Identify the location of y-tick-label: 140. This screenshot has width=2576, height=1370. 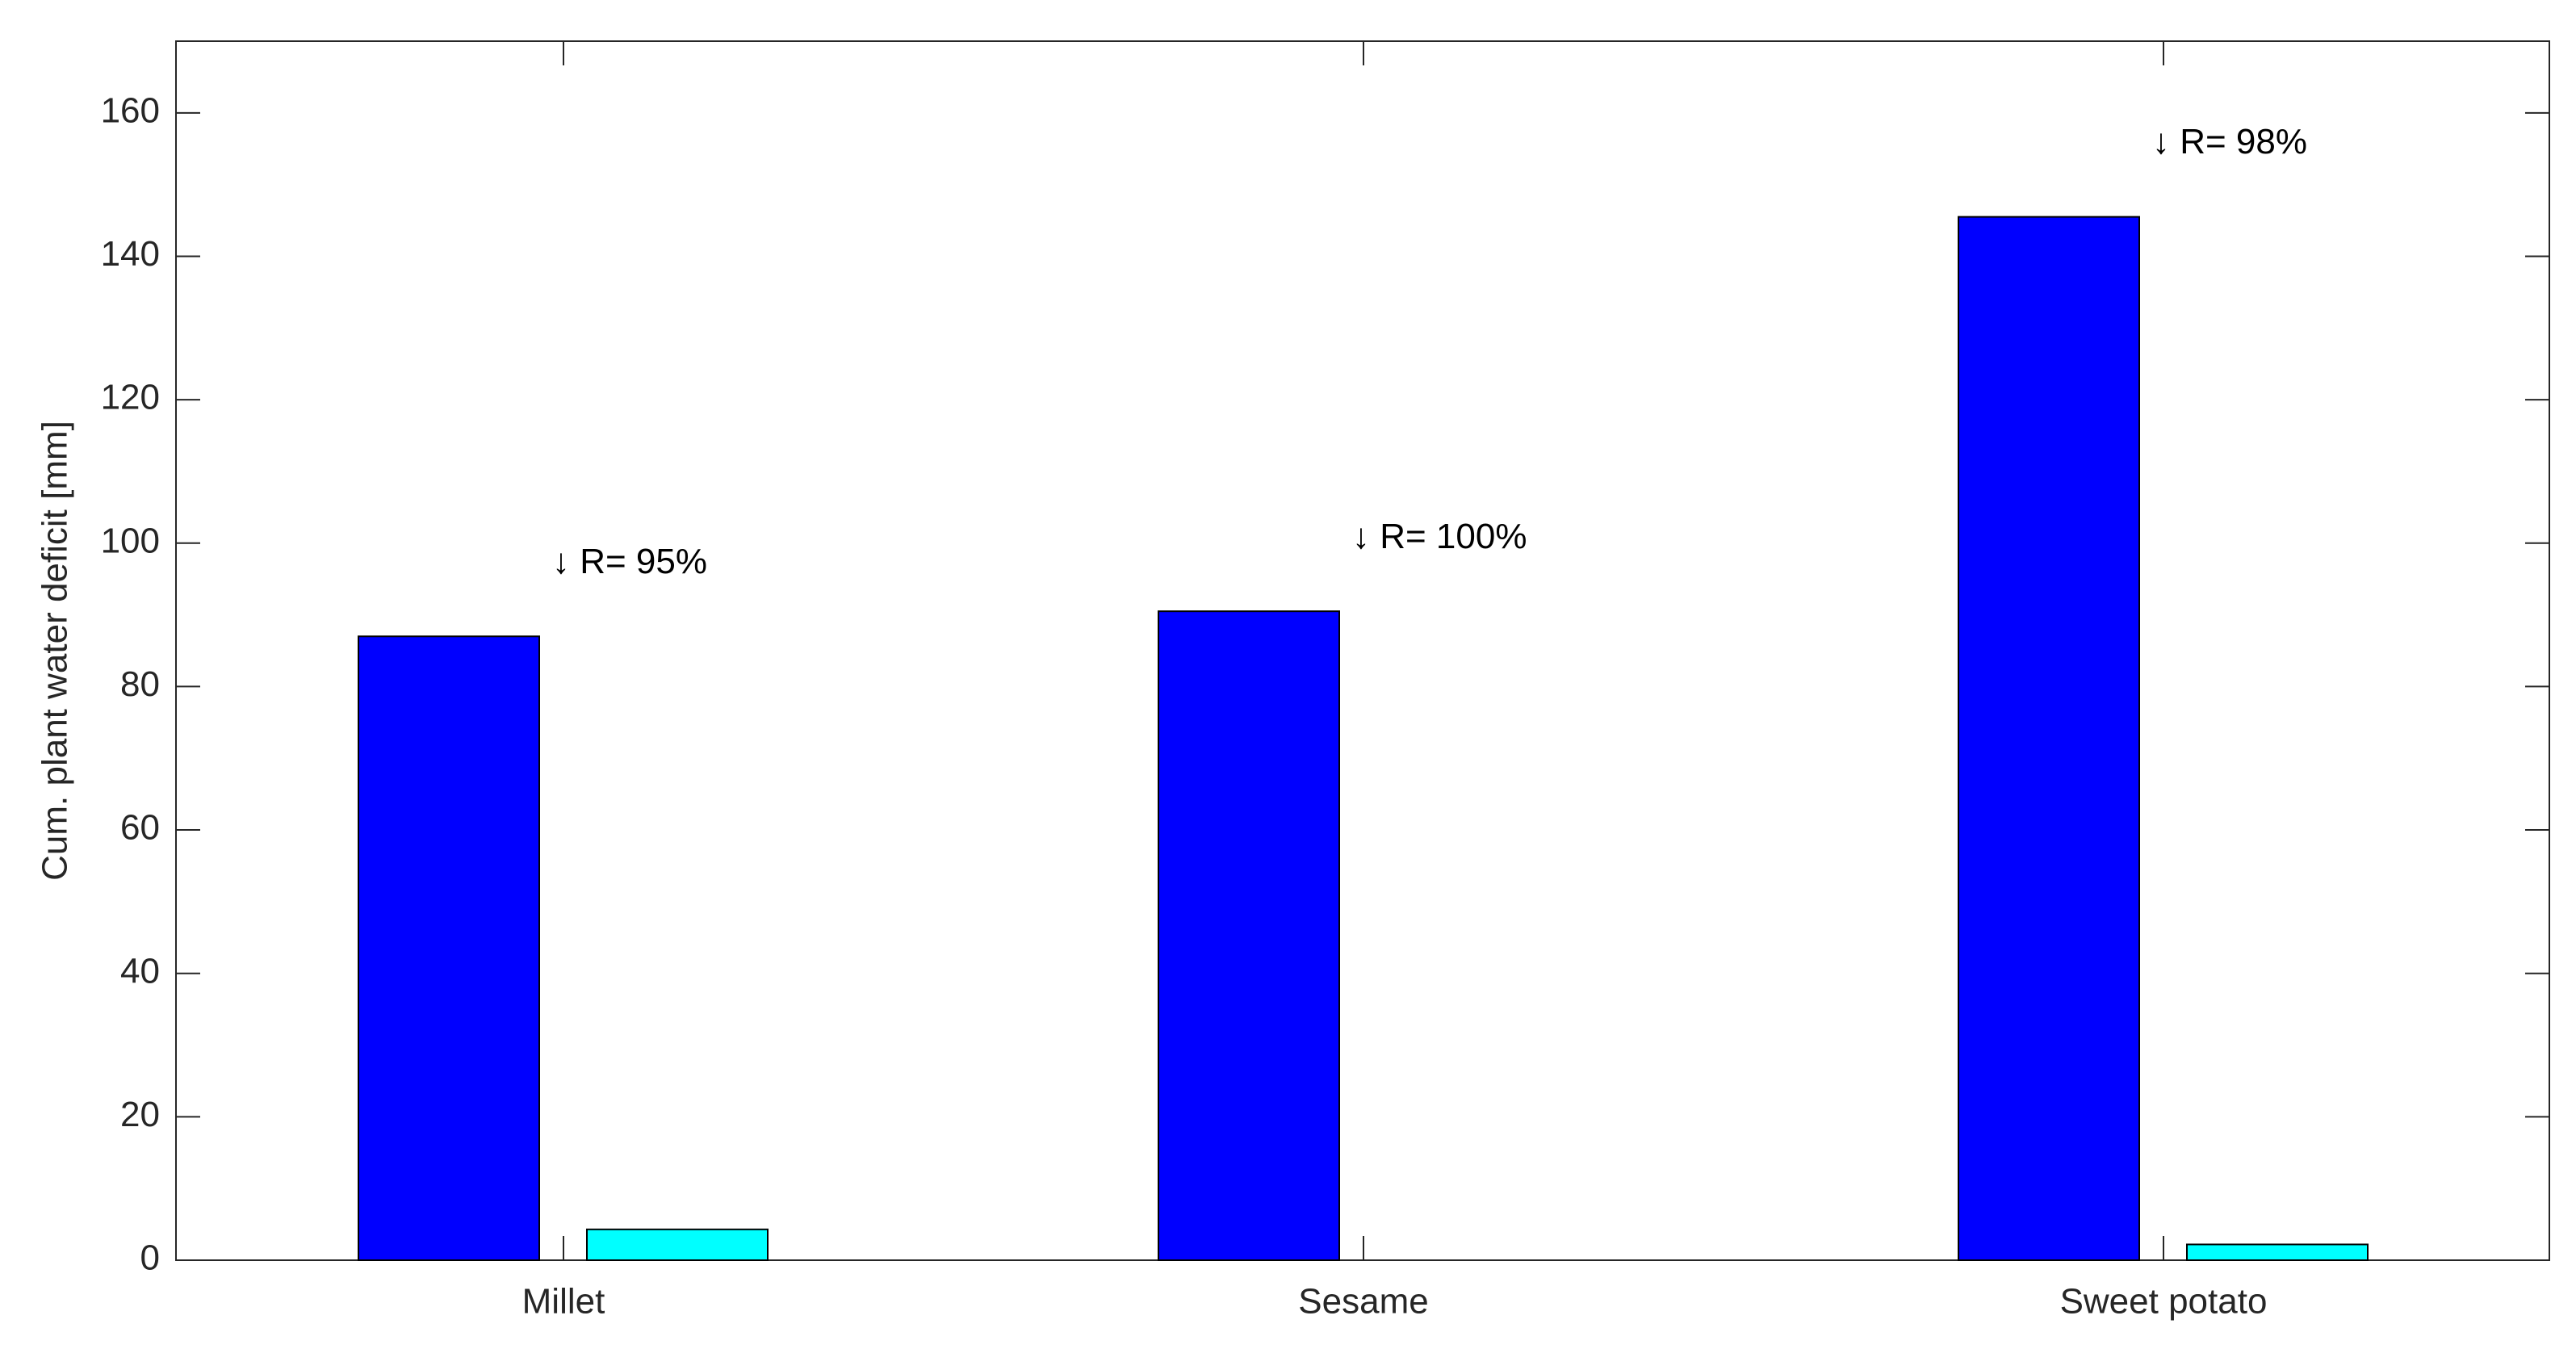
(130, 254).